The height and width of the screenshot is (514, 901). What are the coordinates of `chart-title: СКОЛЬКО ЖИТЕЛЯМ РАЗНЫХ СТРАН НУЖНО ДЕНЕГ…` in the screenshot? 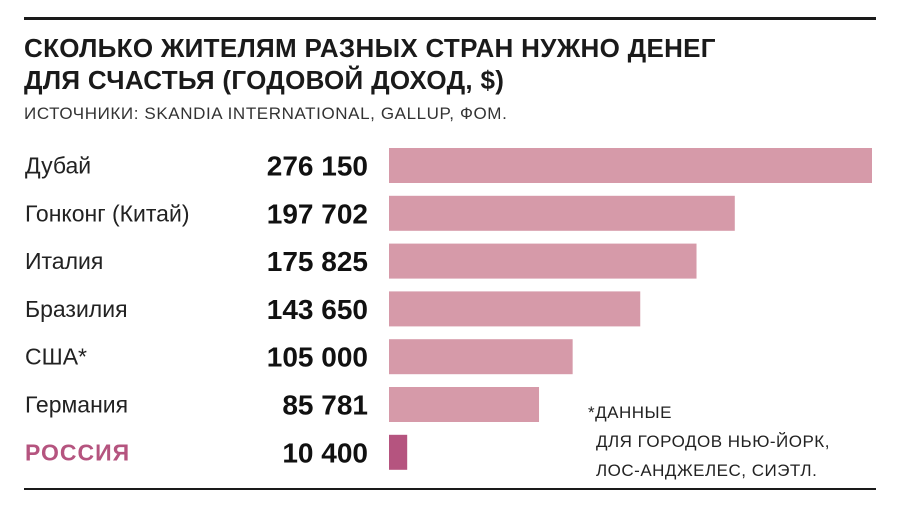 It's located at (404, 64).